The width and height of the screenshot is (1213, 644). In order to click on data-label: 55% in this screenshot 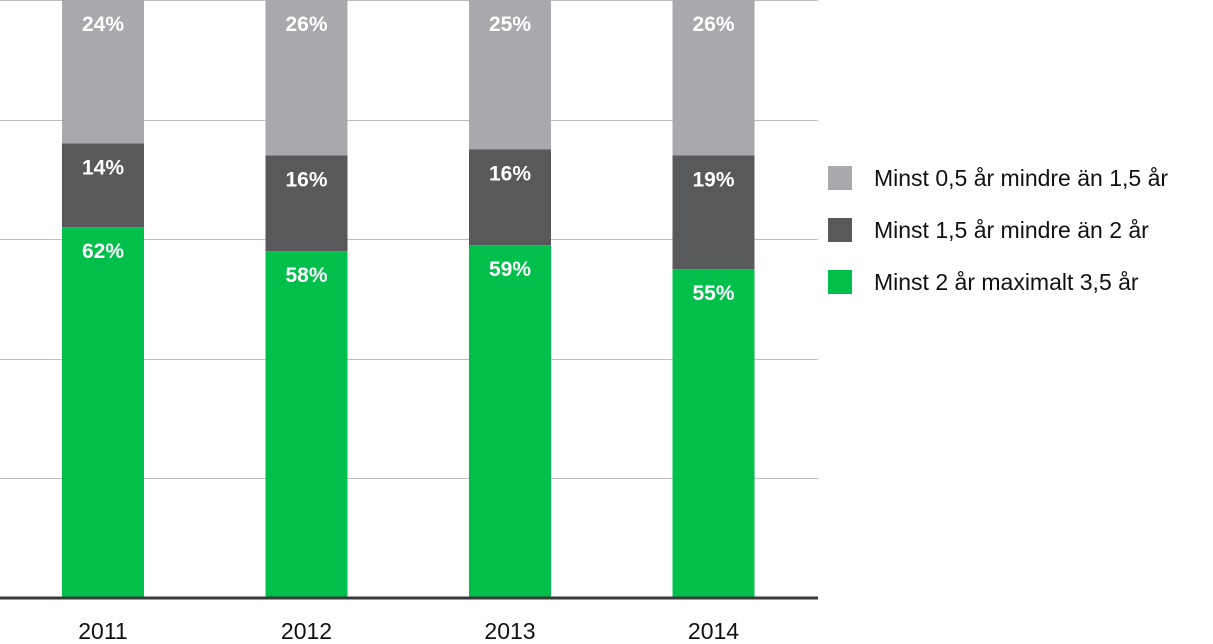, I will do `click(713, 293)`.